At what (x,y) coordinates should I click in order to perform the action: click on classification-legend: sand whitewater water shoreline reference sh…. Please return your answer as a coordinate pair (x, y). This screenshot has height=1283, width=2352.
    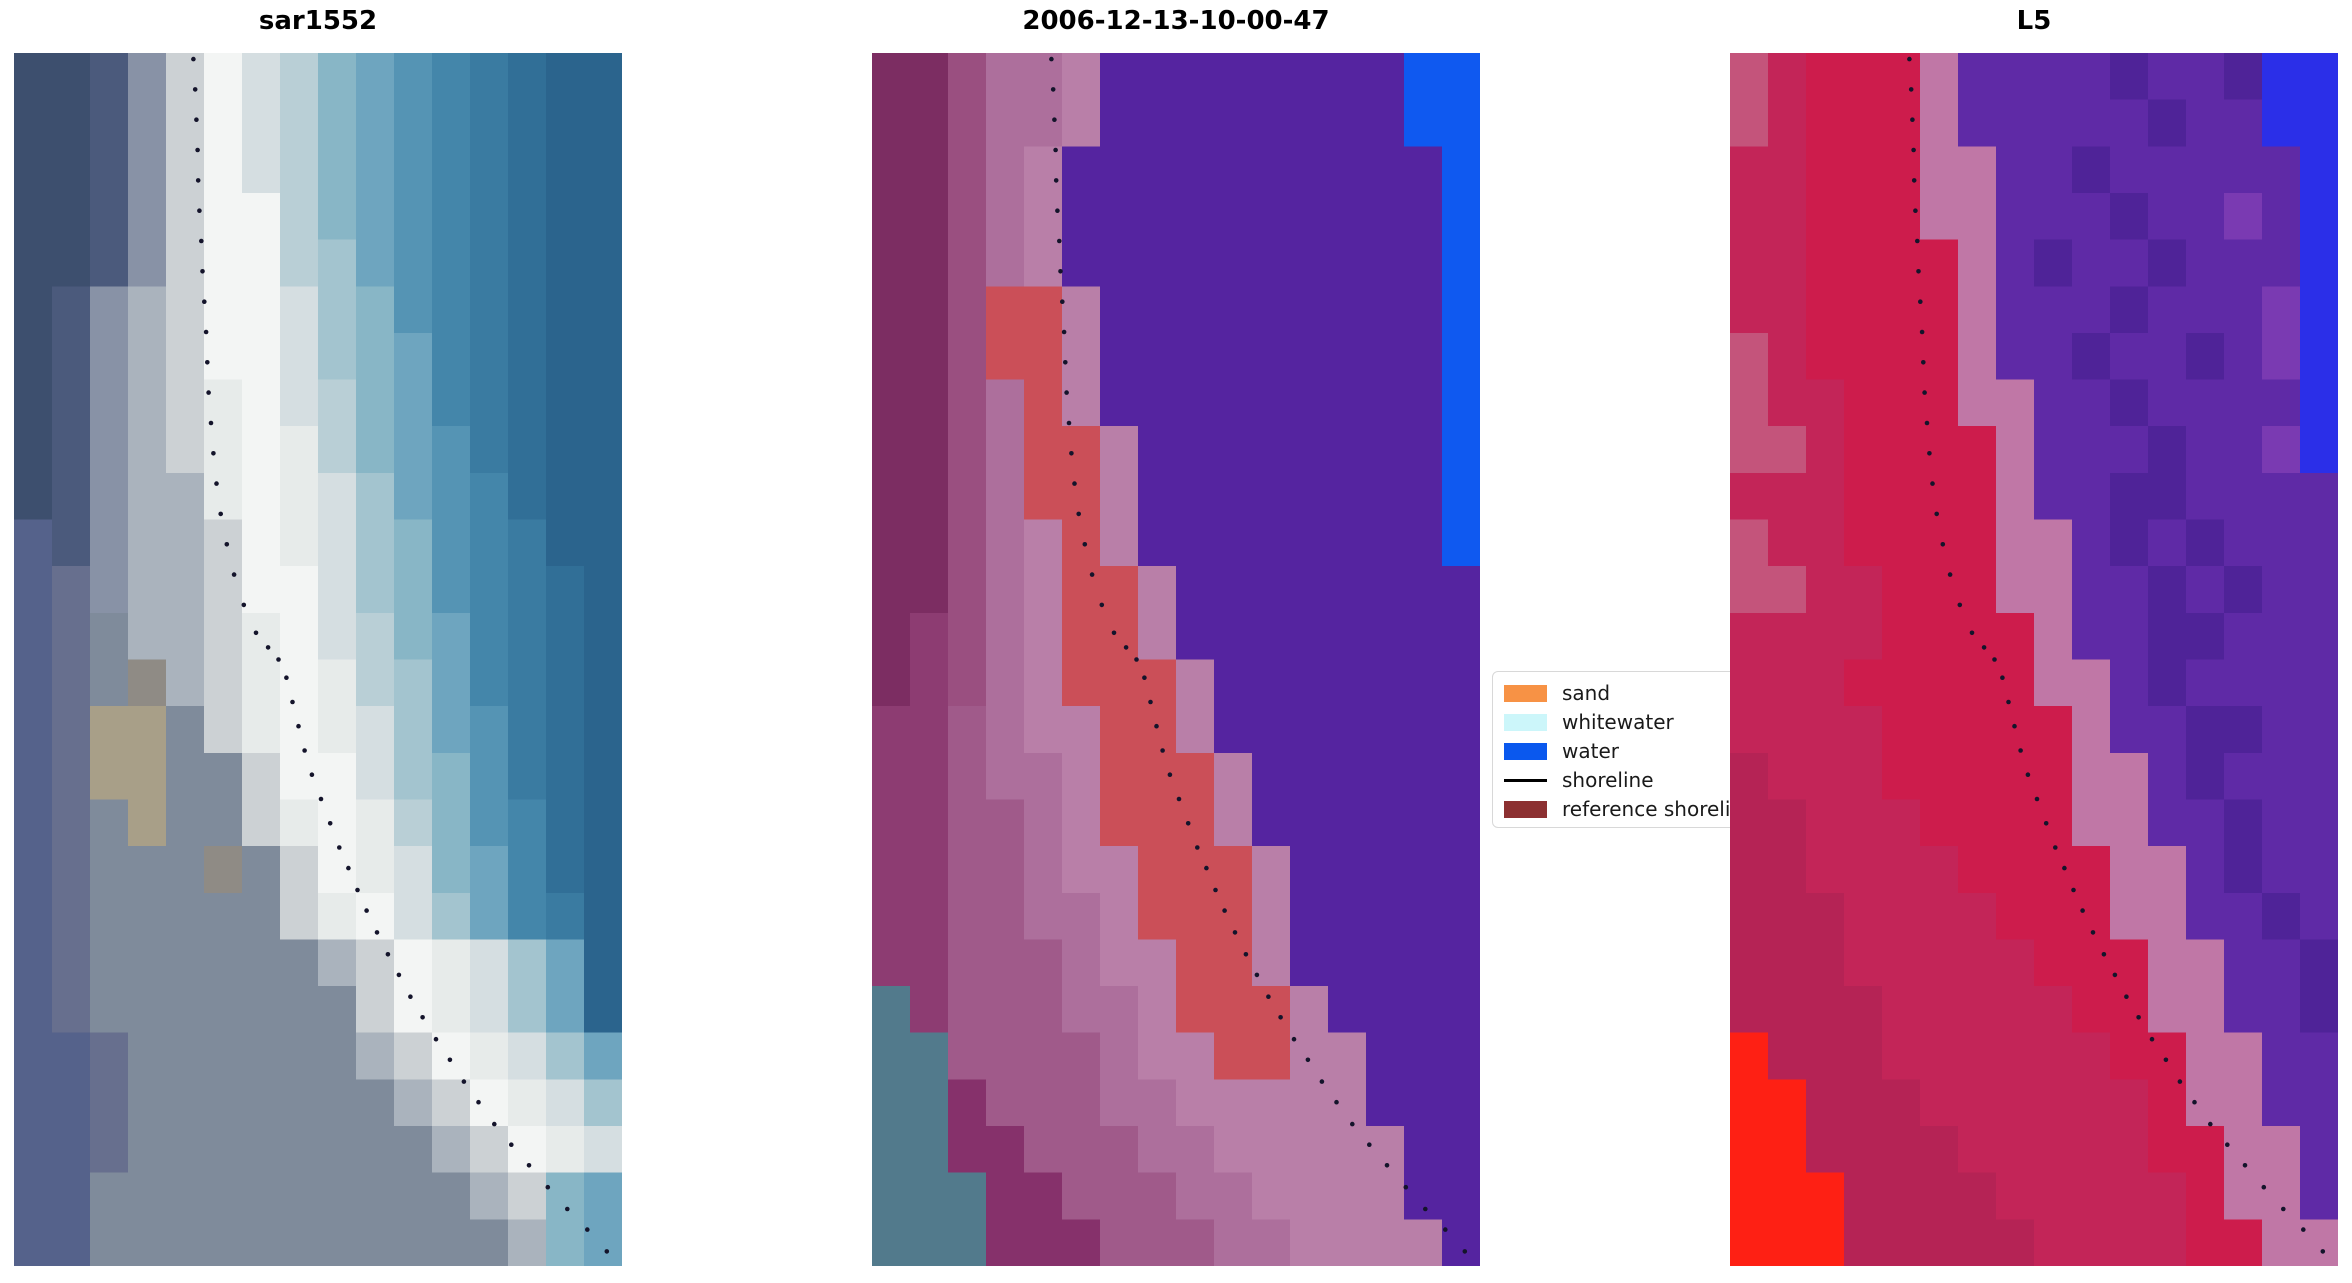
    Looking at the image, I should click on (1630, 749).